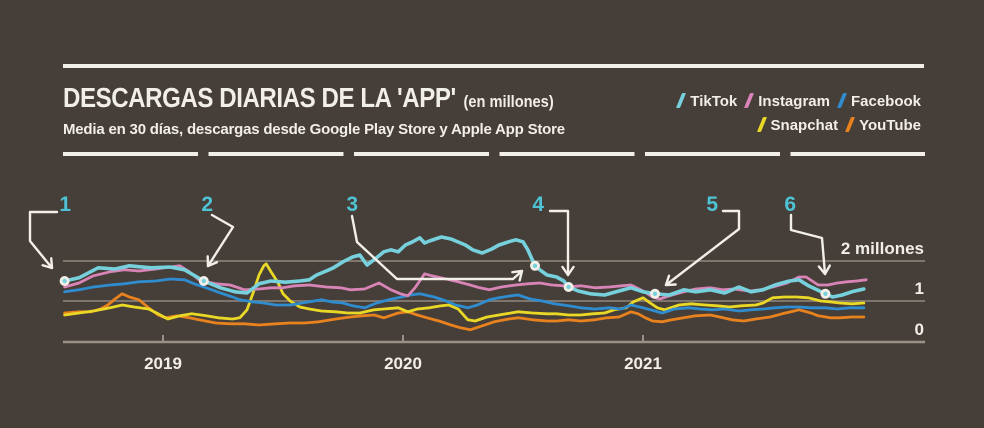 Image resolution: width=984 pixels, height=428 pixels. Describe the element at coordinates (643, 363) in the screenshot. I see `x-axis-label-2021: 2021` at that location.